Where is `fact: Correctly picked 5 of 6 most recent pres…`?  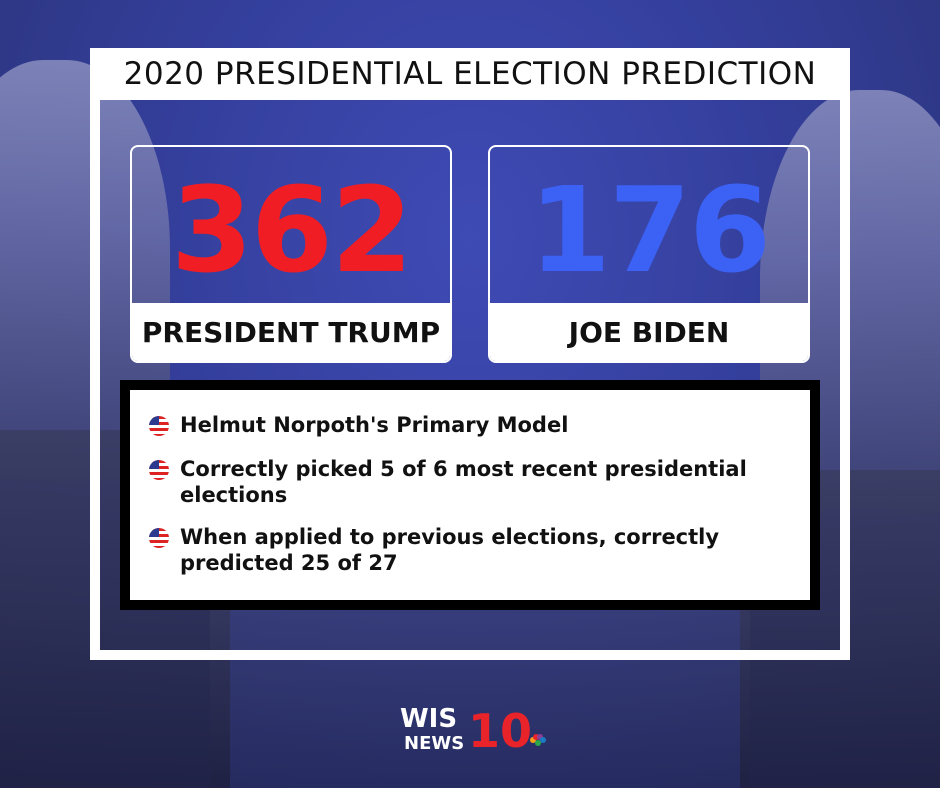
fact: Correctly picked 5 of 6 most recent pres… is located at coordinates (469, 482).